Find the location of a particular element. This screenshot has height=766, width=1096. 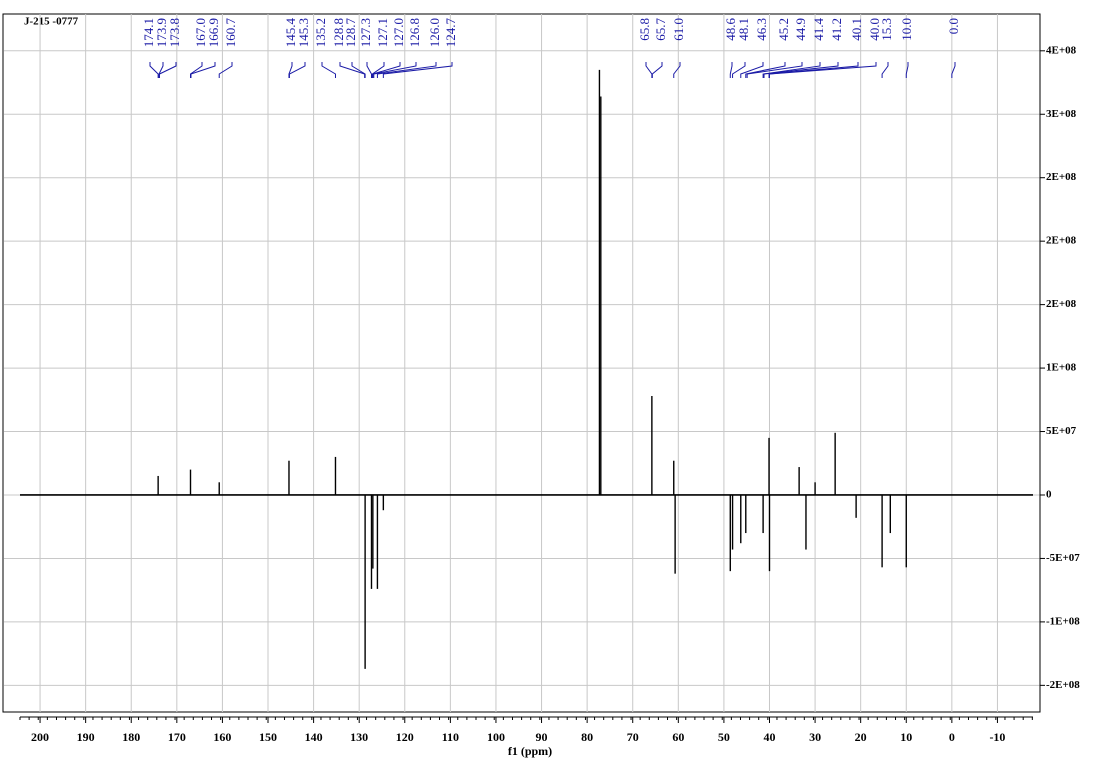

peak-label: 166.9 is located at coordinates (213, 32).